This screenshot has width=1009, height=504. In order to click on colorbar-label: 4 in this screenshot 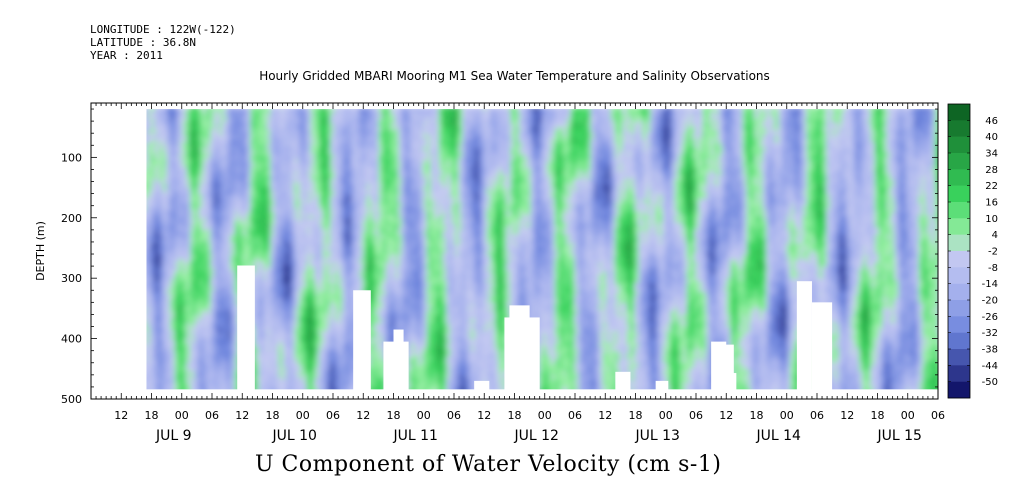, I will do `click(995, 235)`.